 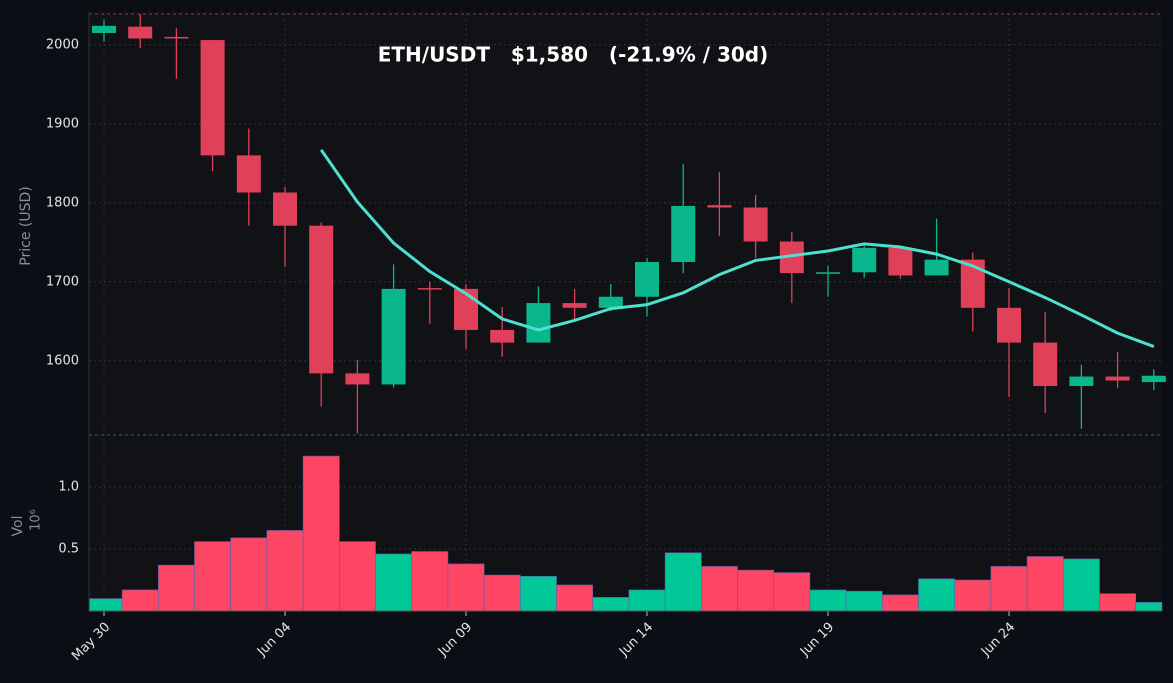 What do you see at coordinates (62, 44) in the screenshot?
I see `y-tick-label: 2000` at bounding box center [62, 44].